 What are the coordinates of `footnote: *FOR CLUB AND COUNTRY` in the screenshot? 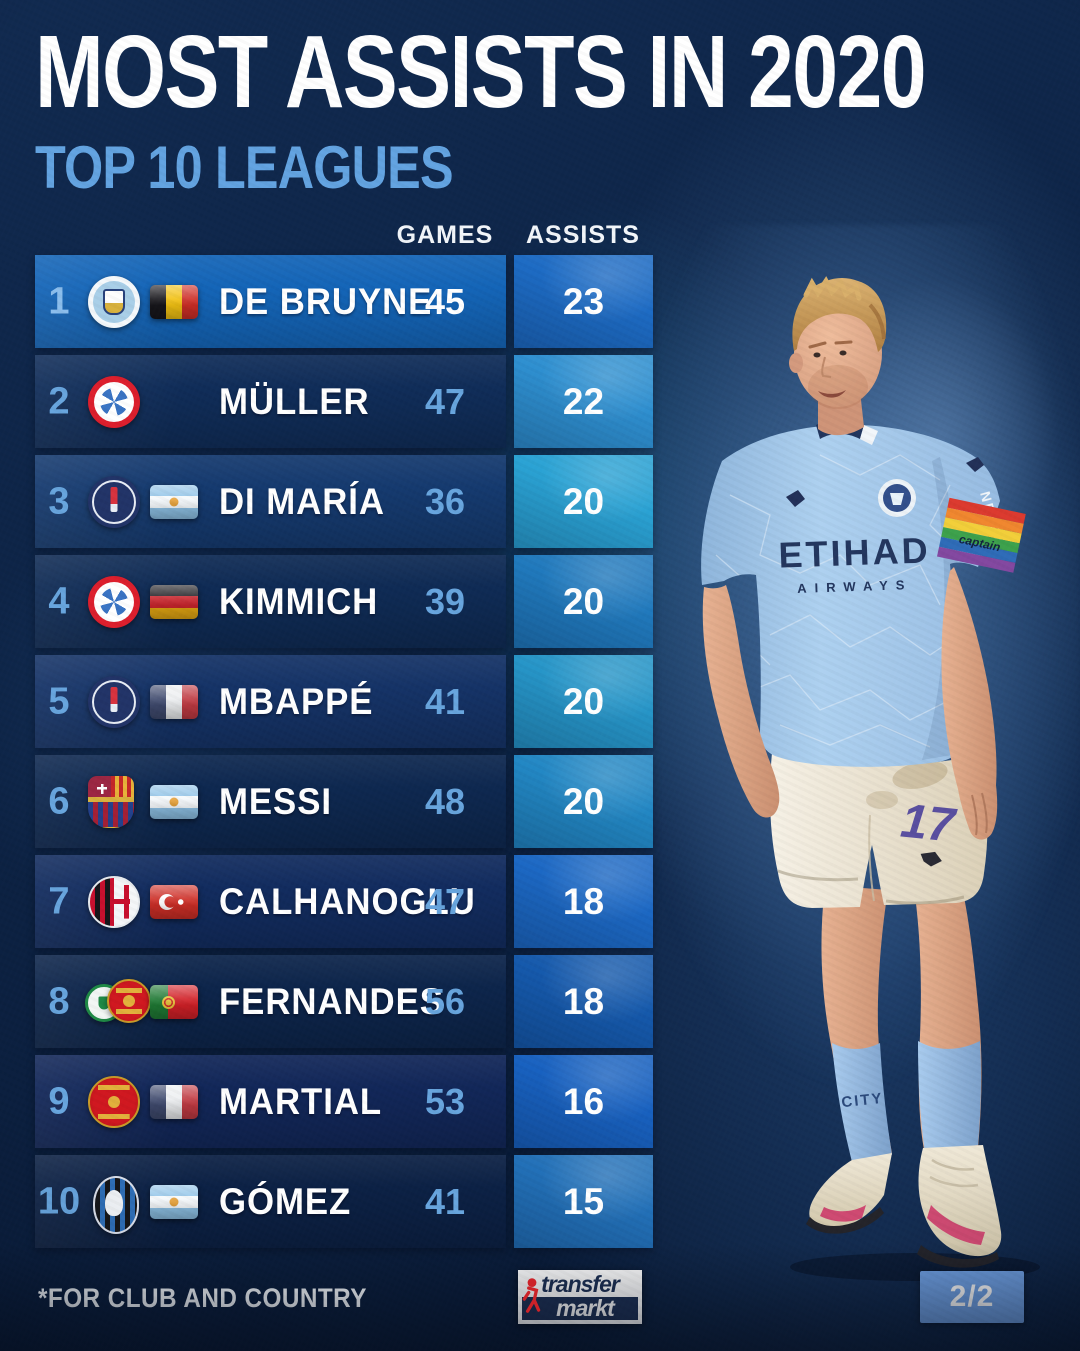 It's located at (202, 1298).